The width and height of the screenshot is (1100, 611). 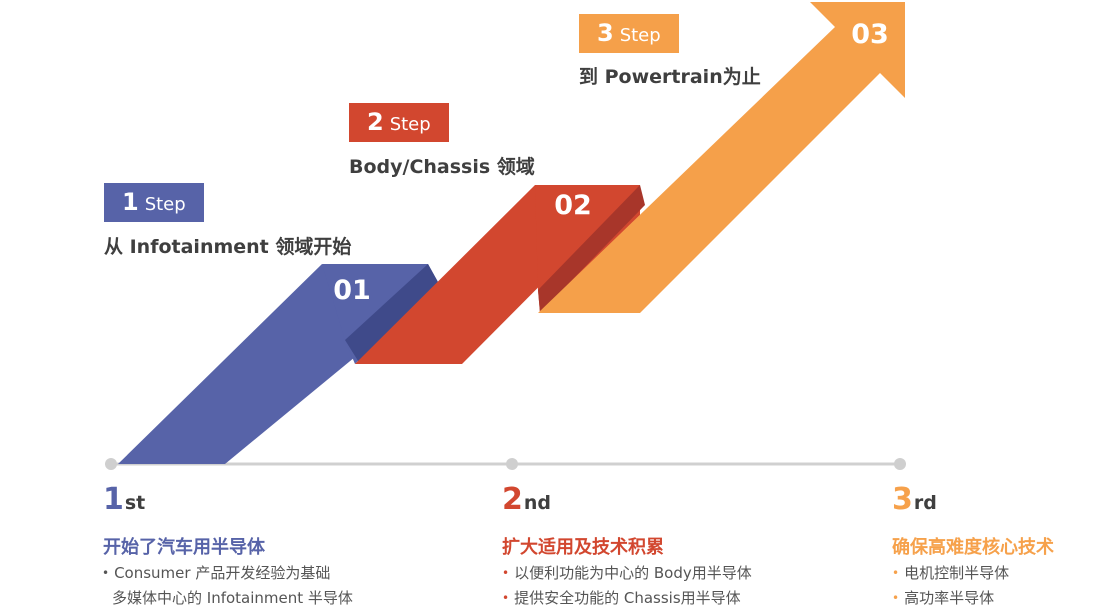 I want to click on stage-1-heading: 开始了汽车用半导体, so click(x=184, y=547).